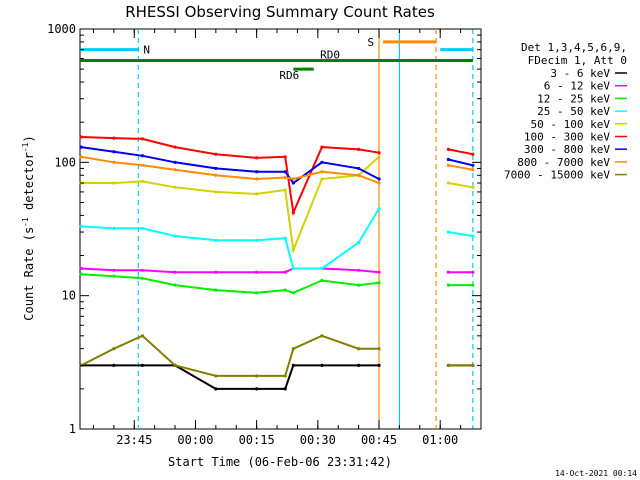  Describe the element at coordinates (61, 29) in the screenshot. I see `y-tick-label: 1000` at that location.